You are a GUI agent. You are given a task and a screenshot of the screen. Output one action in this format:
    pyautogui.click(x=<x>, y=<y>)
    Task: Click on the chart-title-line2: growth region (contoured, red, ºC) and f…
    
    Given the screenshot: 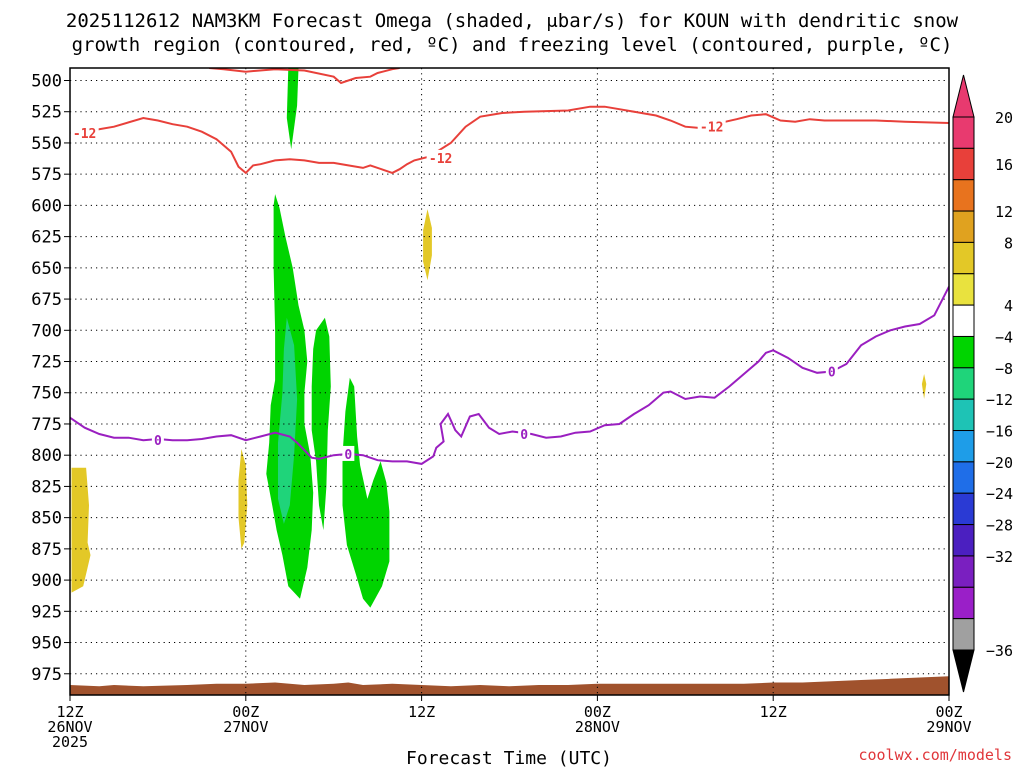 What is the action you would take?
    pyautogui.click(x=512, y=45)
    